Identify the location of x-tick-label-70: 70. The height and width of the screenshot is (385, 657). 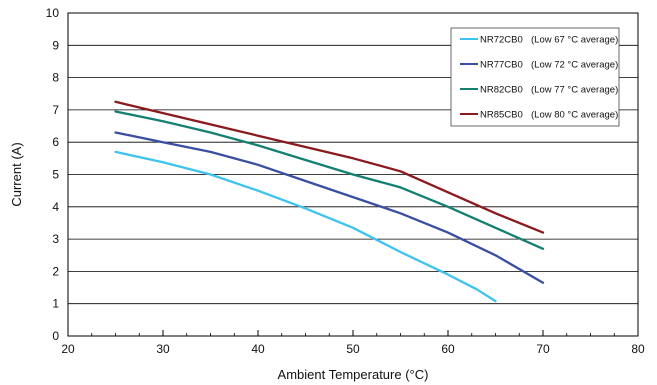
(543, 349).